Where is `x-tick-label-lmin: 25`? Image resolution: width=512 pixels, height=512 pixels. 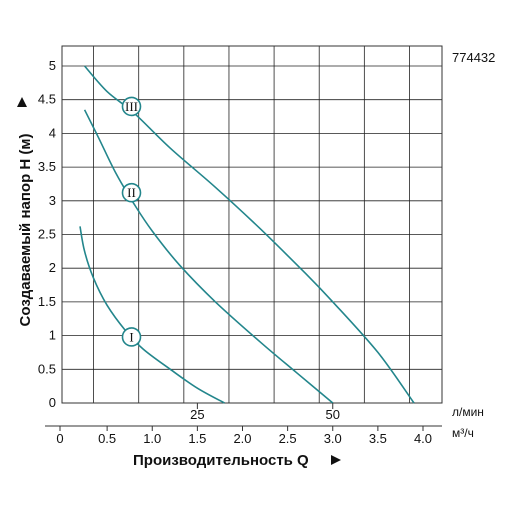
x-tick-label-lmin: 25 is located at coordinates (197, 414).